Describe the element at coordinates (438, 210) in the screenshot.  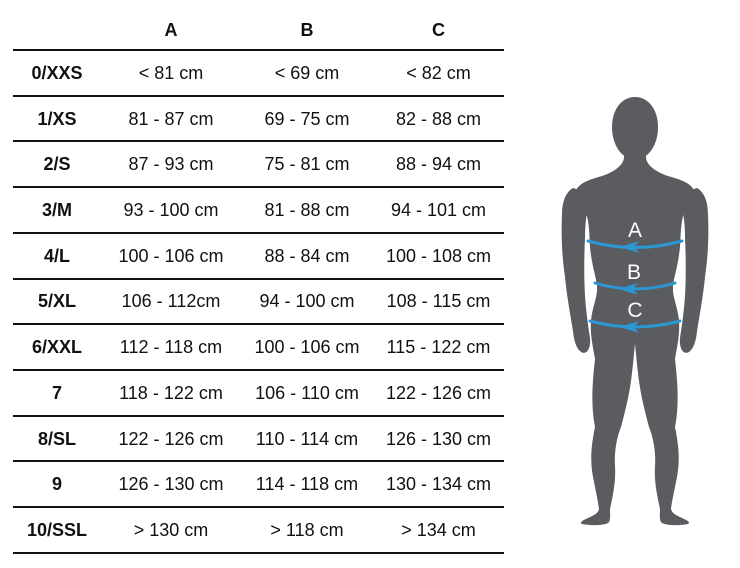
I see `measurement-c-cell: 94 - 101 cm` at that location.